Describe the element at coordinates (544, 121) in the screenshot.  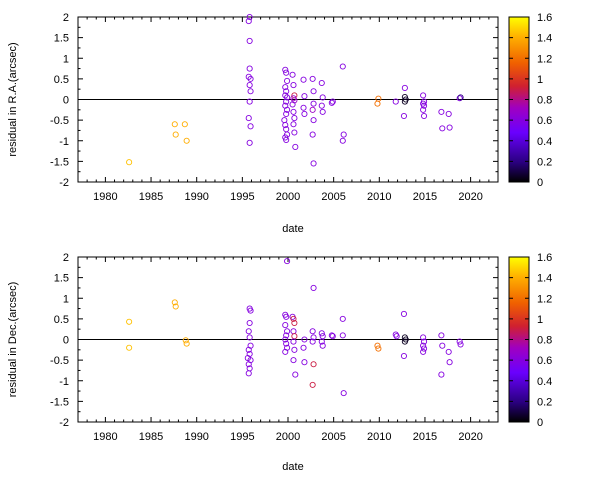
I see `colorbar-tick-label: 0.6` at that location.